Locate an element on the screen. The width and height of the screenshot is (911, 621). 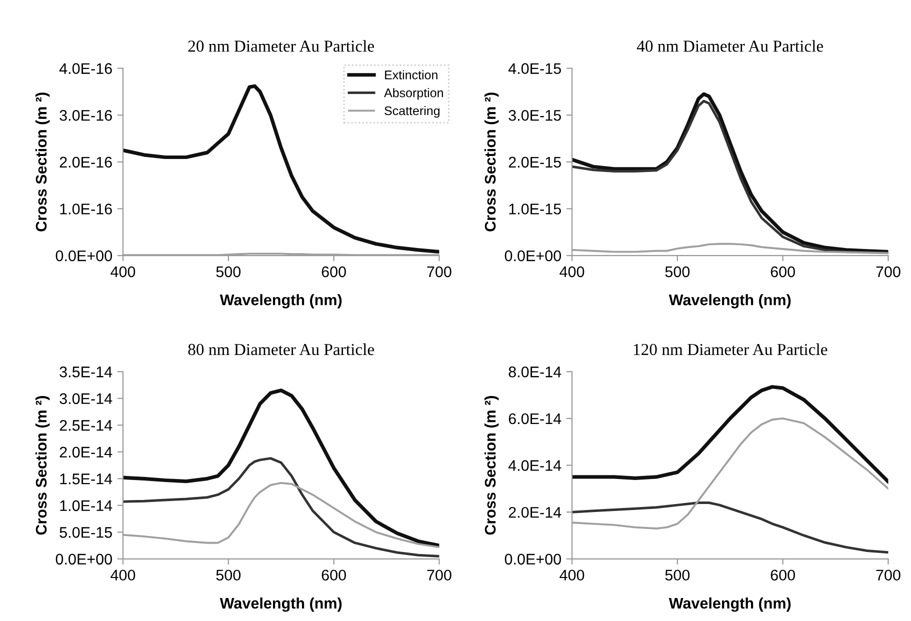
chart-title: 120 nm Diameter Au Particle is located at coordinates (731, 349).